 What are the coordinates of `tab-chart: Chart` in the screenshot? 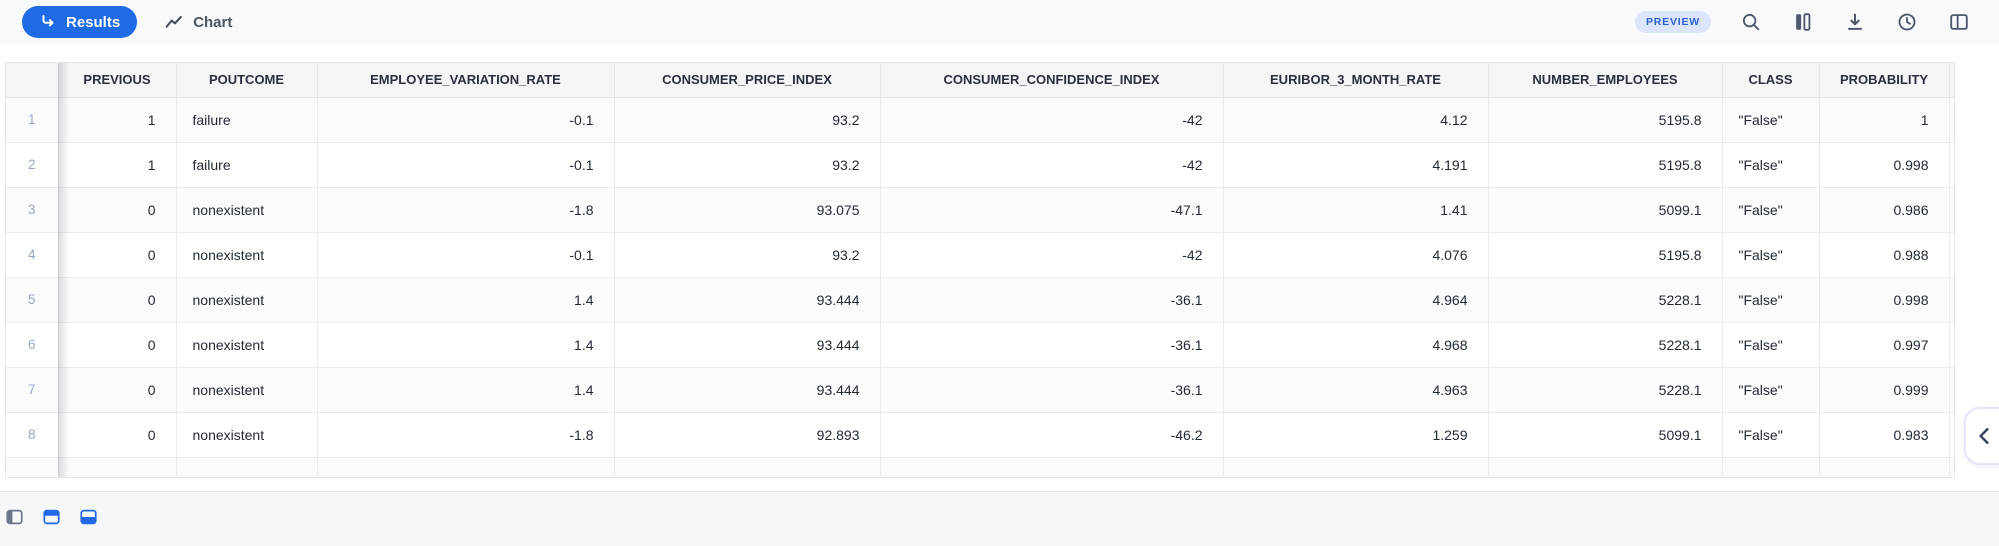 It's located at (198, 22).